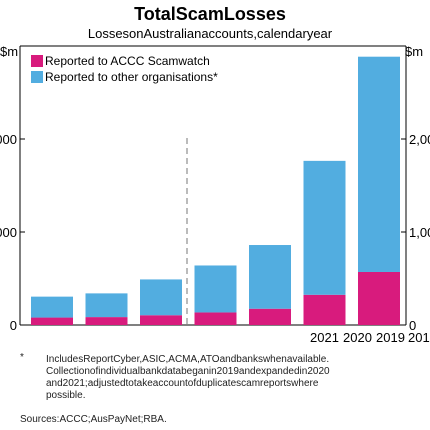 The image size is (430, 430). I want to click on legend-swatch-other-orgs, so click(37, 77).